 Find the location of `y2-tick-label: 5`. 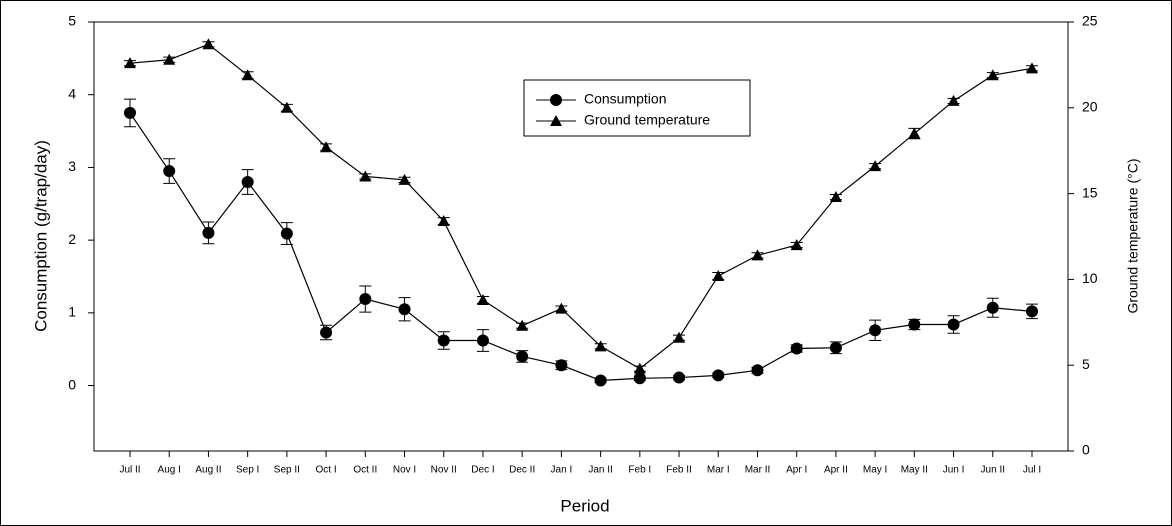

y2-tick-label: 5 is located at coordinates (1086, 364).